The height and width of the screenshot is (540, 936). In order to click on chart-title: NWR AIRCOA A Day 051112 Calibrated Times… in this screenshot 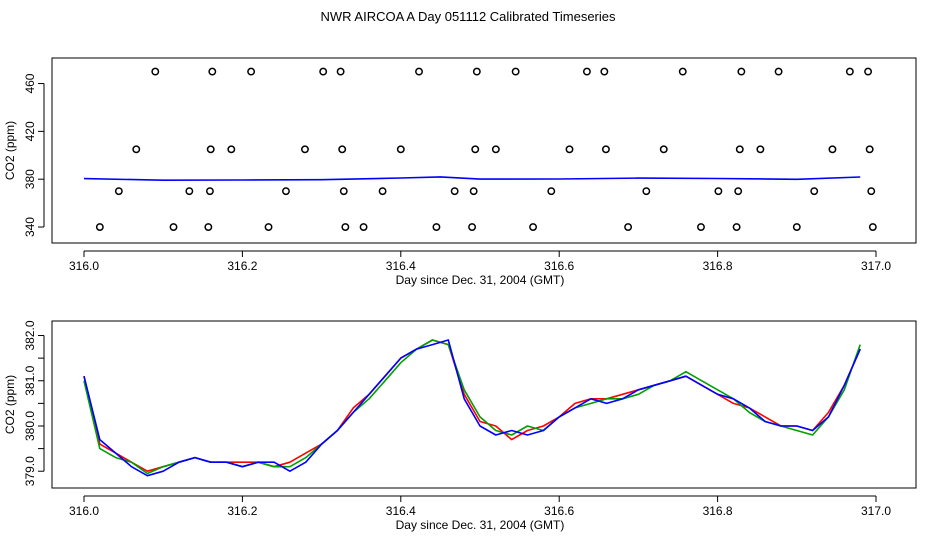, I will do `click(468, 16)`.